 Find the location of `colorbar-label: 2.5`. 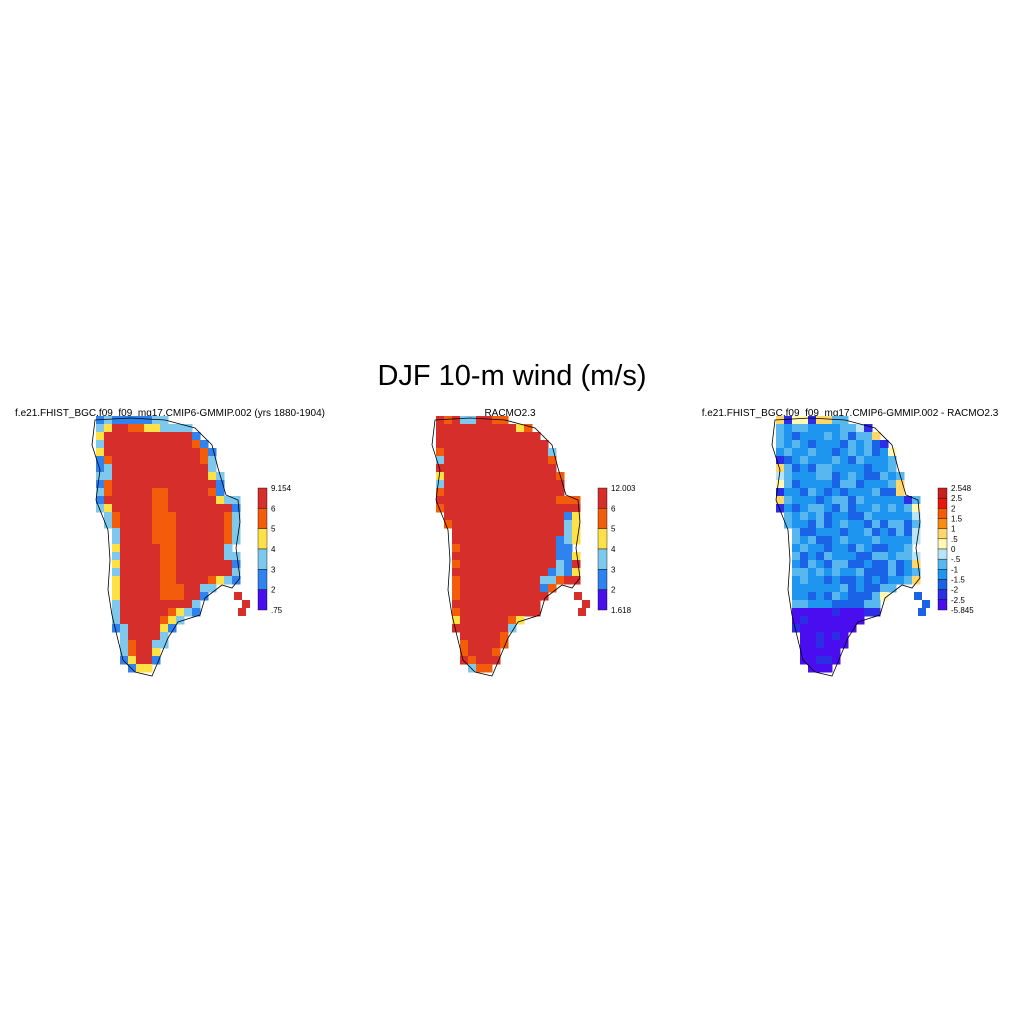

colorbar-label: 2.5 is located at coordinates (957, 498).